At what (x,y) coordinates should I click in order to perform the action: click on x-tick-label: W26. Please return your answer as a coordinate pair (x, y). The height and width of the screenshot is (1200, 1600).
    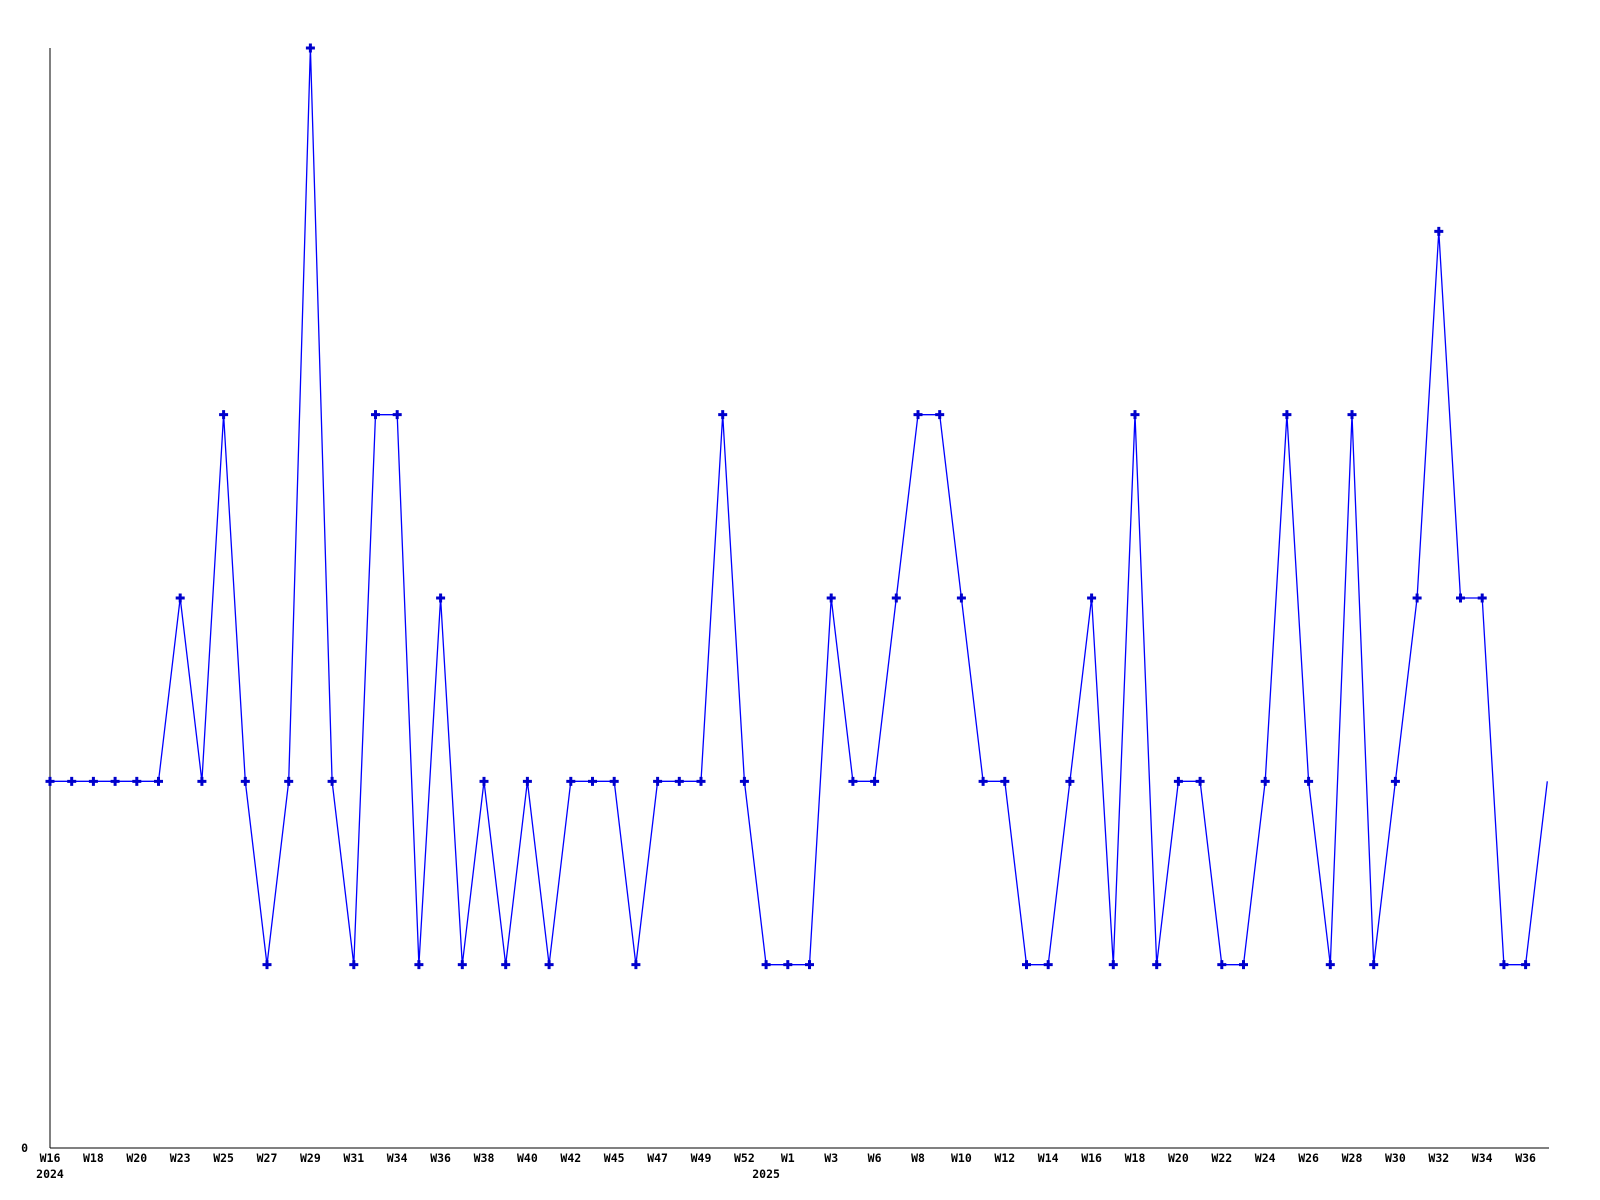
    Looking at the image, I should click on (1308, 1158).